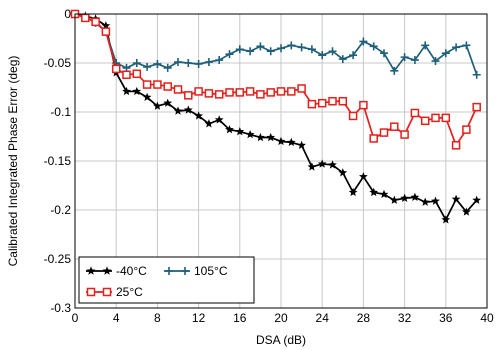  Describe the element at coordinates (281, 340) in the screenshot. I see `x-axis-title: DSA (dB)` at that location.